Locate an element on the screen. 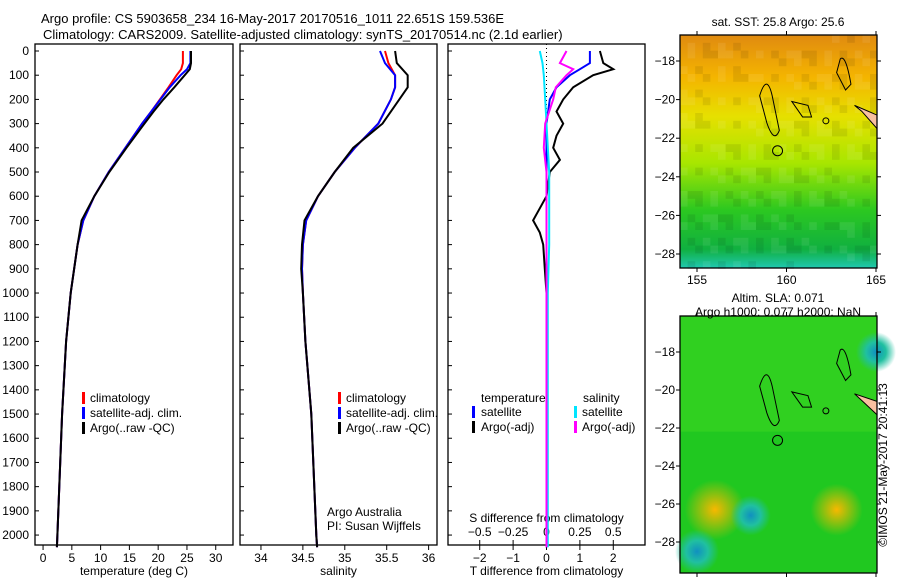 Image resolution: width=900 pixels, height=580 pixels. lat-tick-label: −18 is located at coordinates (665, 61).